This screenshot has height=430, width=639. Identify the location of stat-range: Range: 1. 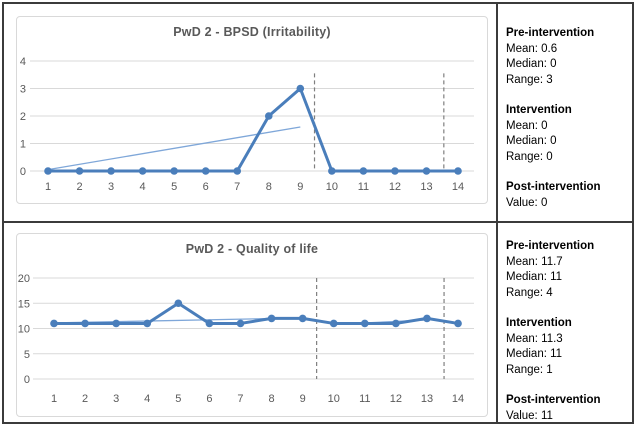
(529, 369).